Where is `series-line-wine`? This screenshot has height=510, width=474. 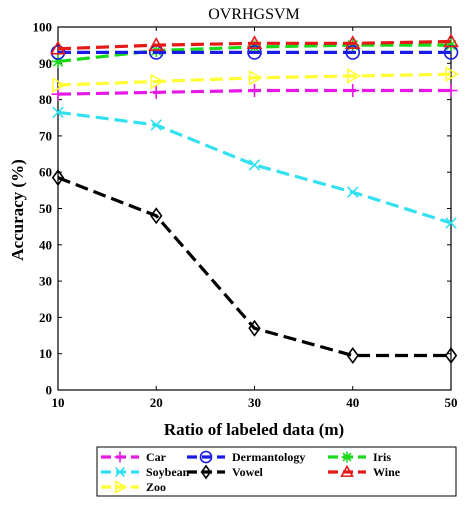
series-line-wine is located at coordinates (254, 45).